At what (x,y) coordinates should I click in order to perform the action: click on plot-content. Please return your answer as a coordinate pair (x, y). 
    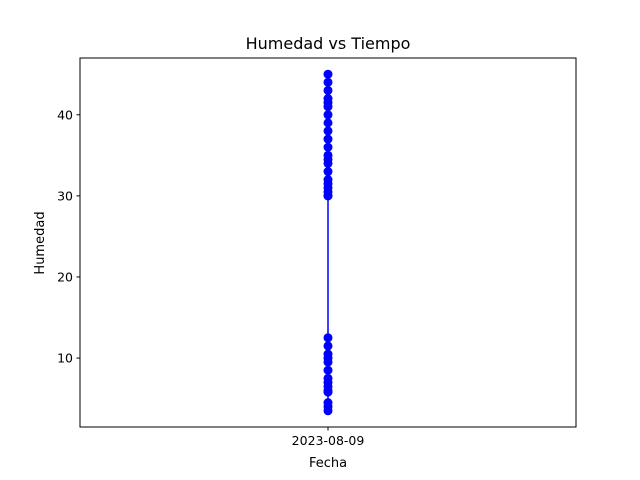
    Looking at the image, I should click on (328, 242).